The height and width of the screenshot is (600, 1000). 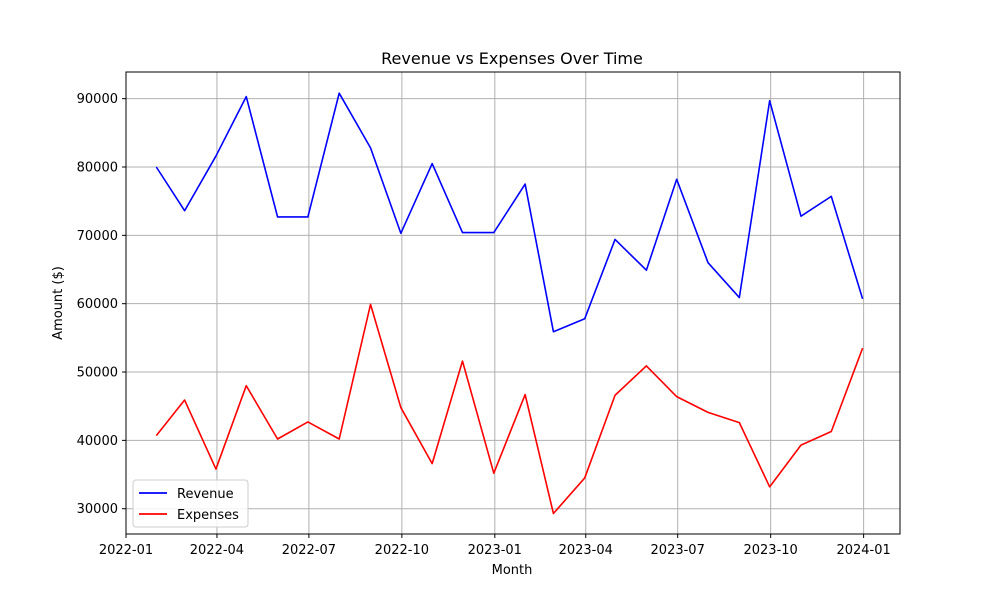 I want to click on legend-box, so click(x=190, y=503).